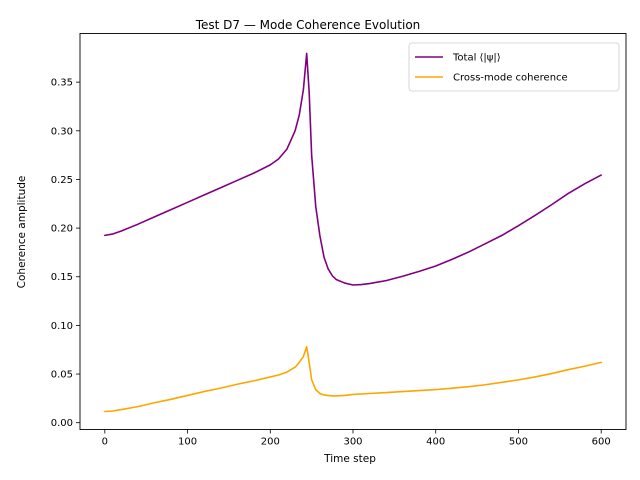 Image resolution: width=640 pixels, height=480 pixels. Describe the element at coordinates (62, 180) in the screenshot. I see `y-tick-label: 0.25` at that location.